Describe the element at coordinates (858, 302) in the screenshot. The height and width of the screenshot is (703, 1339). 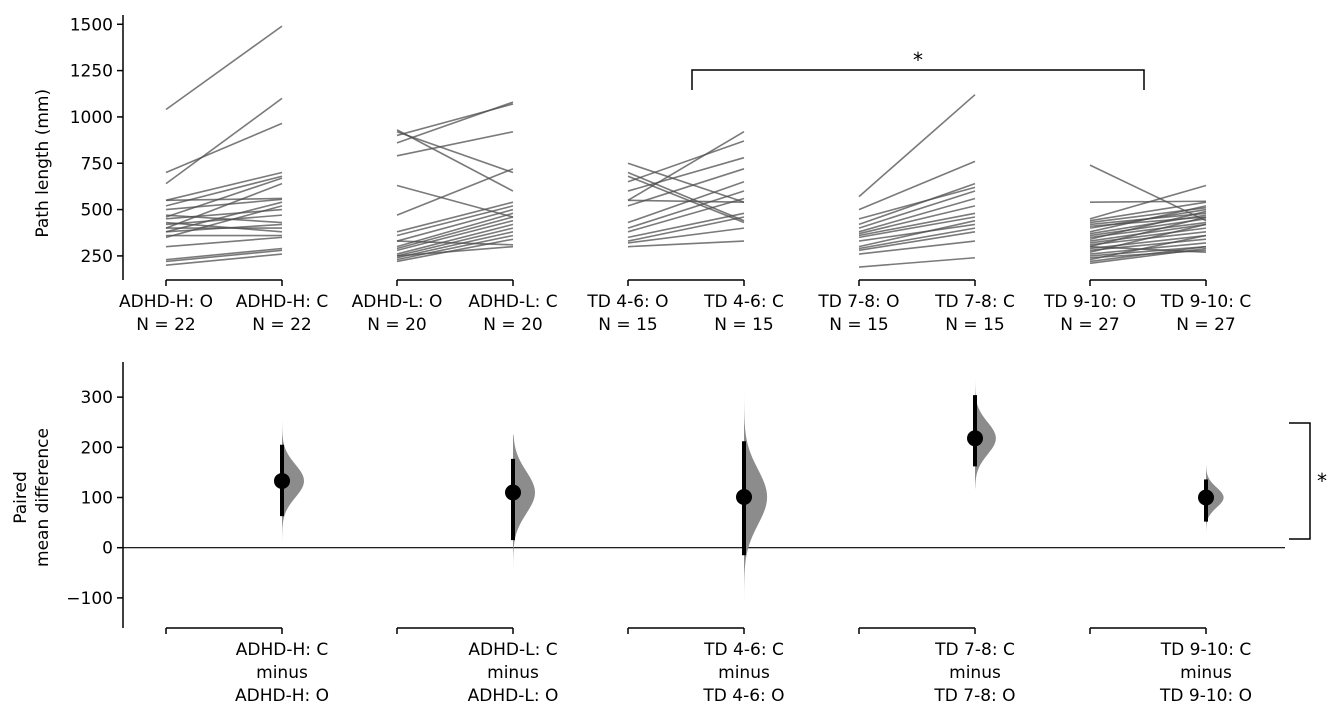
I see `x-tick-label: TD 7-8: O` at that location.